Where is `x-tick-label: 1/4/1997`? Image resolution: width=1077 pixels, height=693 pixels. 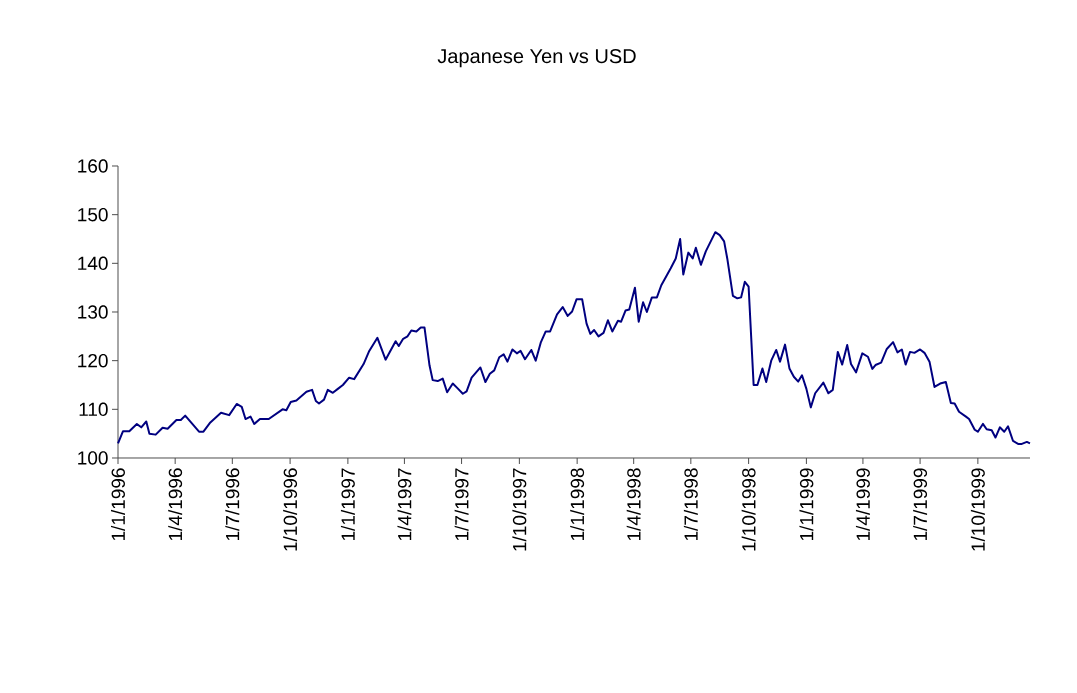 x-tick-label: 1/4/1997 is located at coordinates (404, 504).